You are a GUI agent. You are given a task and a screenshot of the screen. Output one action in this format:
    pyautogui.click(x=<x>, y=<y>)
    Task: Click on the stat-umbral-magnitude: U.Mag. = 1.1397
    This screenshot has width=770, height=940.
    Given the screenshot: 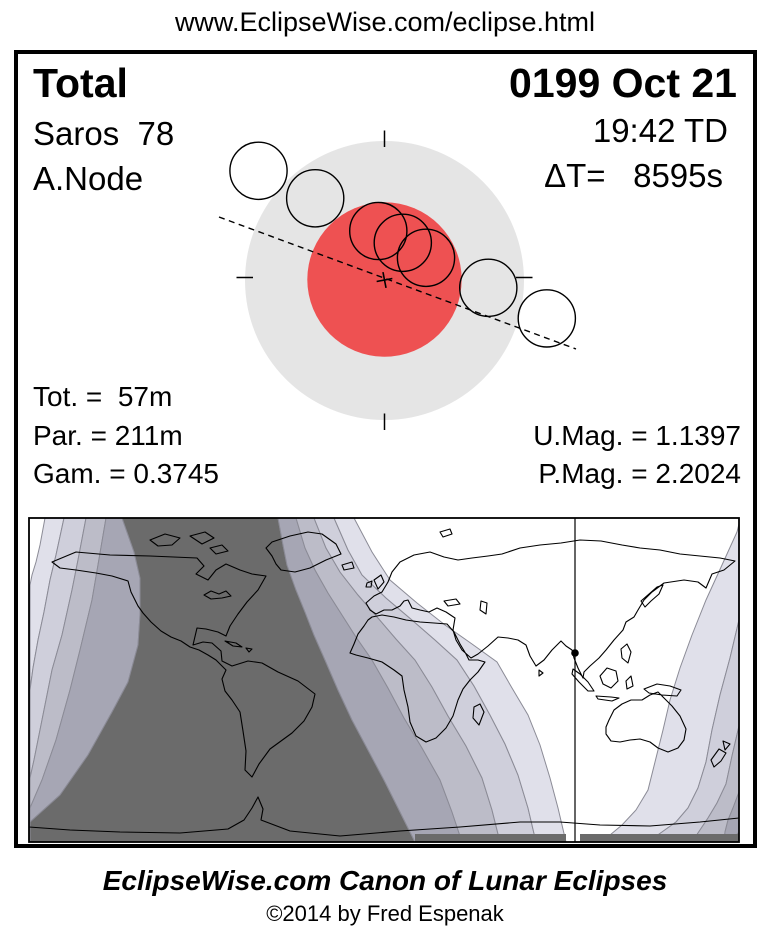 What is the action you would take?
    pyautogui.click(x=637, y=435)
    